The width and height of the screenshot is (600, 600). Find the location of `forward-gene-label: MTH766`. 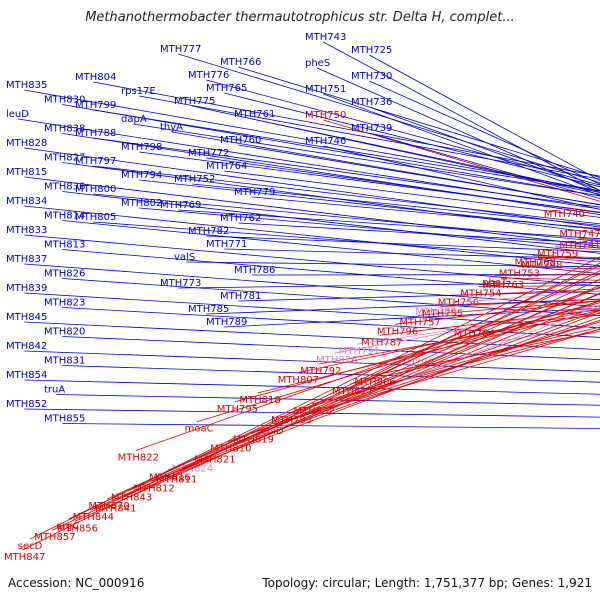

forward-gene-label: MTH766 is located at coordinates (240, 62).